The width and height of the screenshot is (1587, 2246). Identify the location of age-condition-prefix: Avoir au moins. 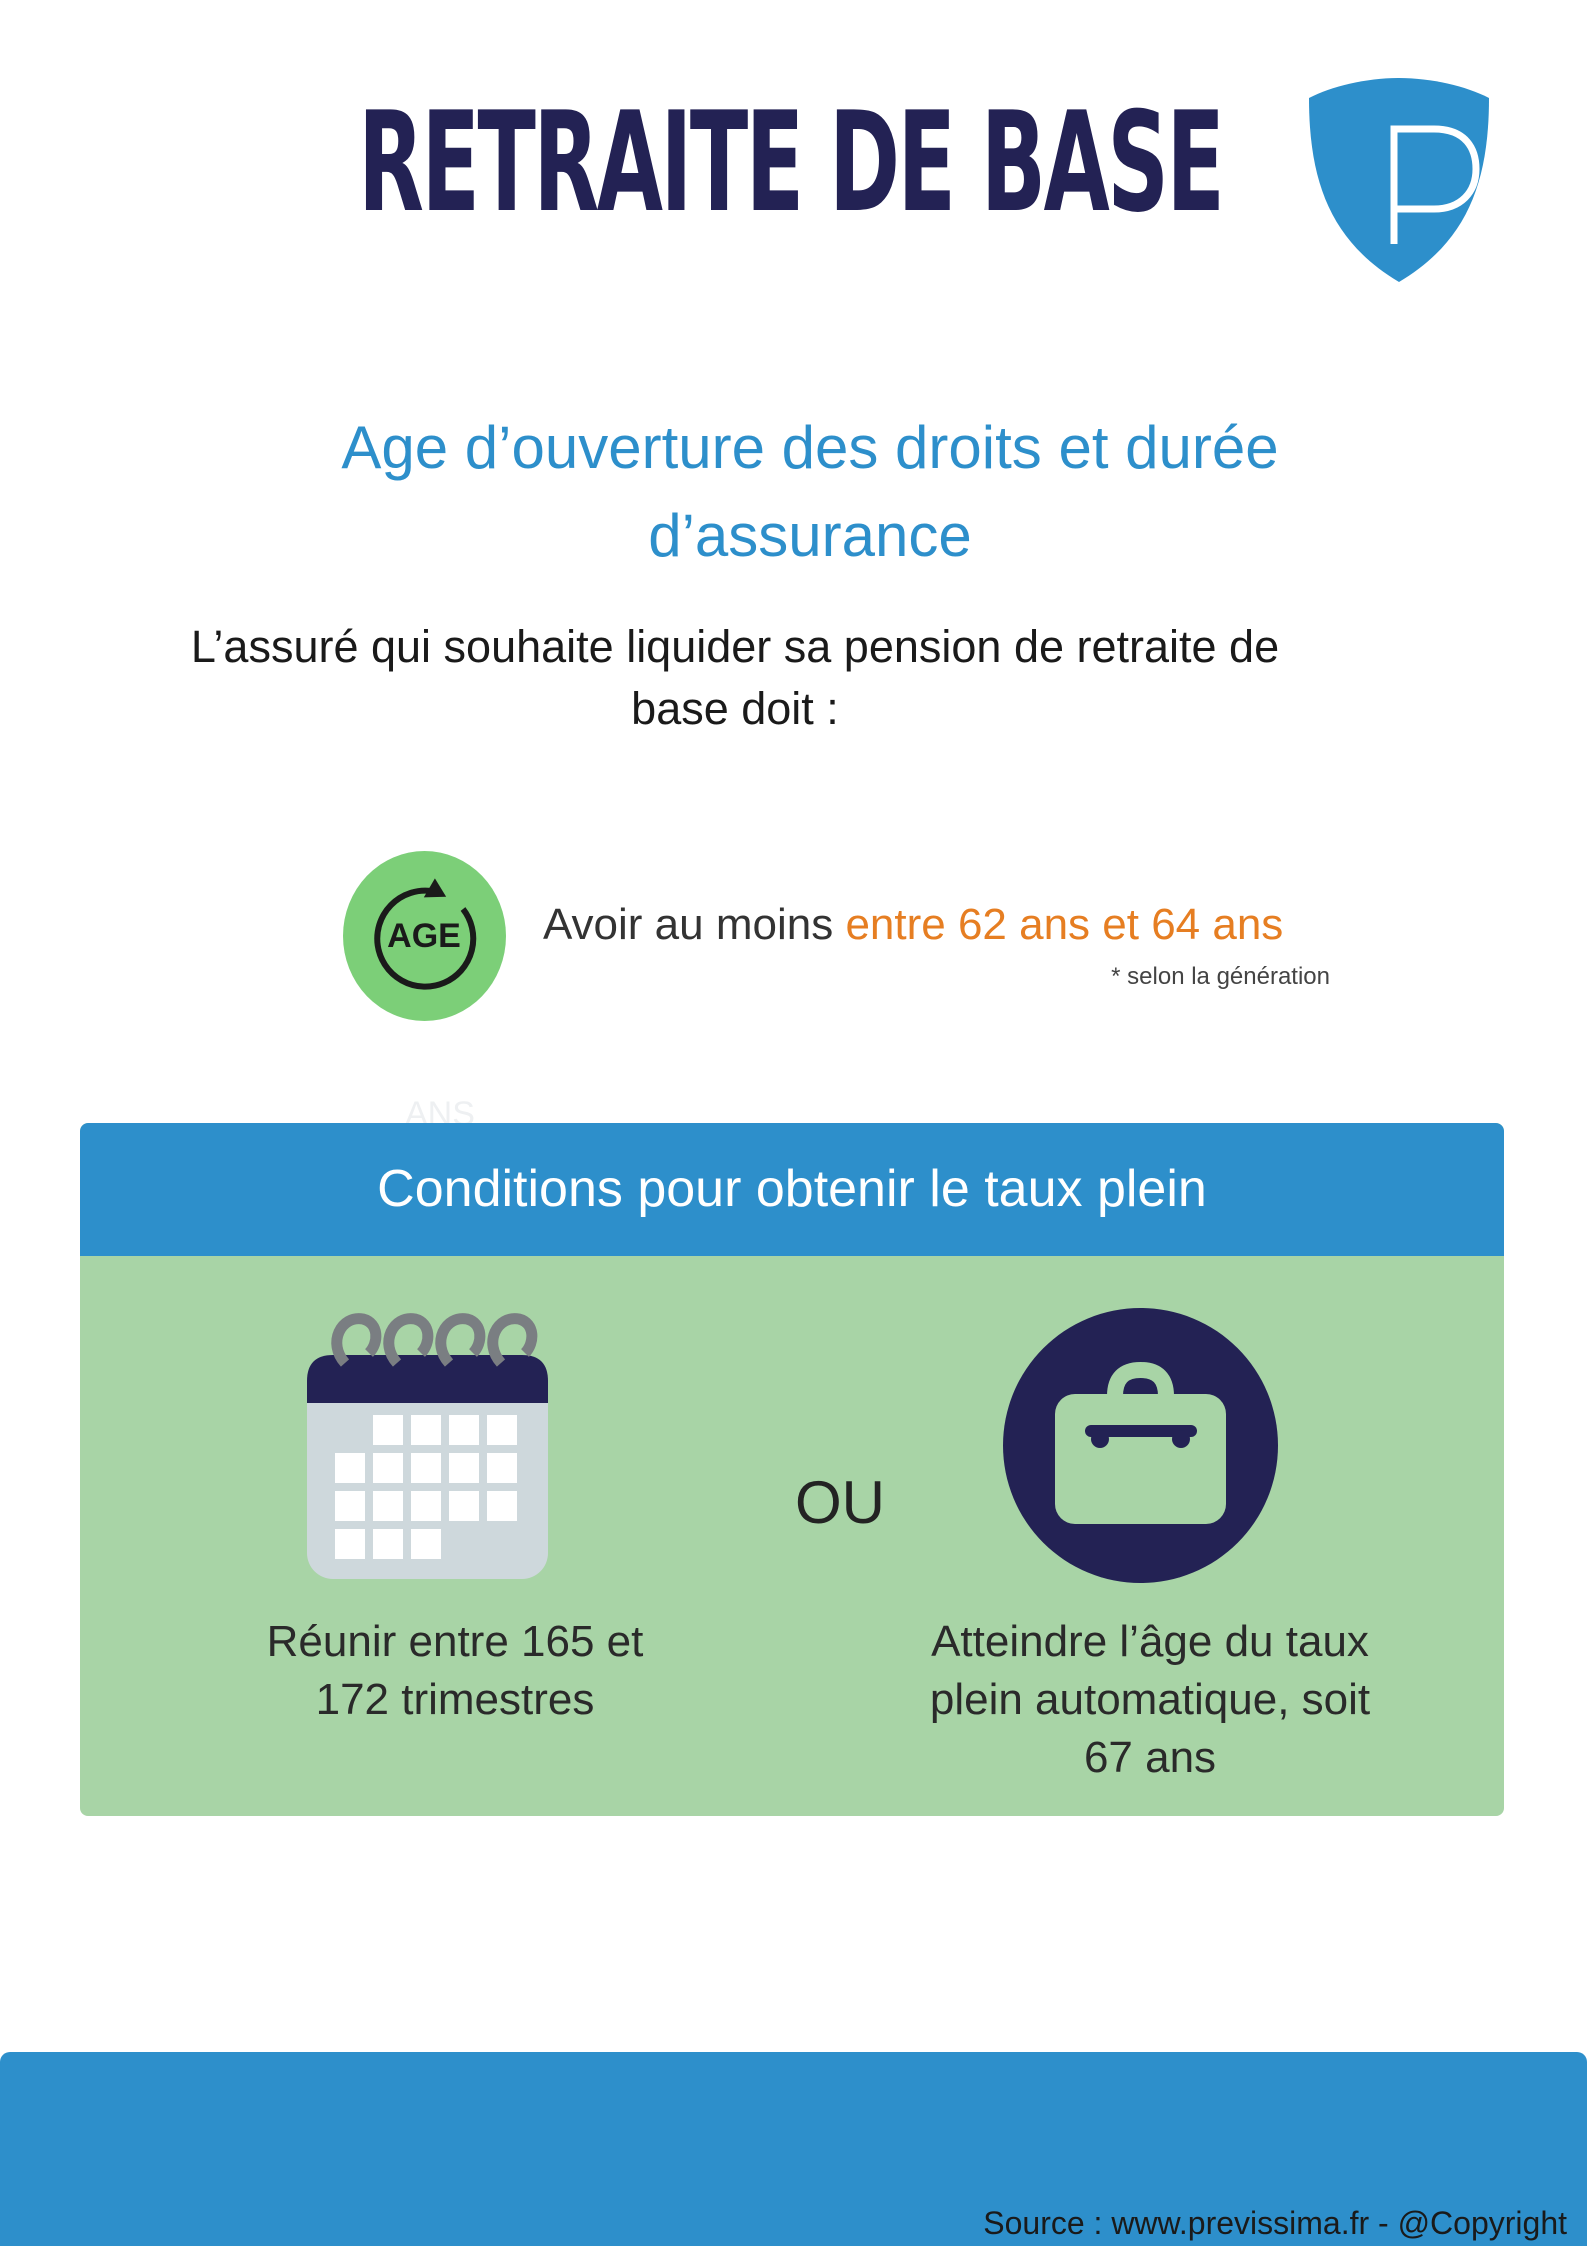
(694, 924).